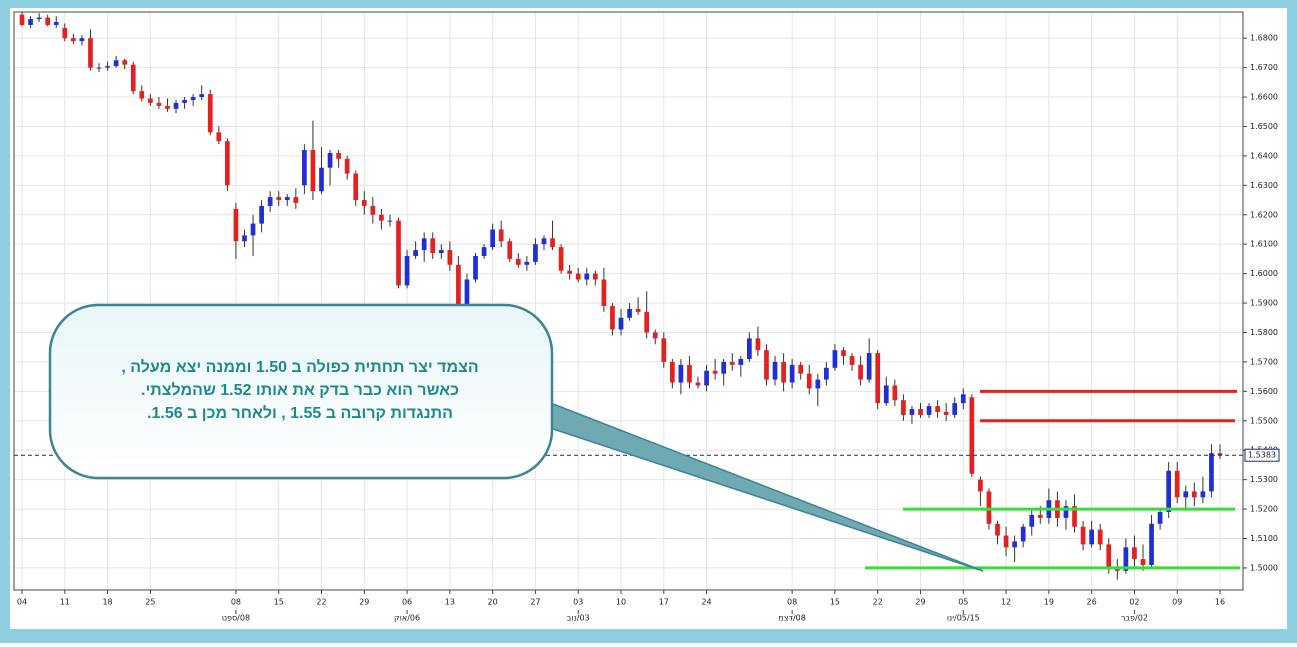 The width and height of the screenshot is (1297, 647). Describe the element at coordinates (1134, 602) in the screenshot. I see `x-tick-label: 02` at that location.